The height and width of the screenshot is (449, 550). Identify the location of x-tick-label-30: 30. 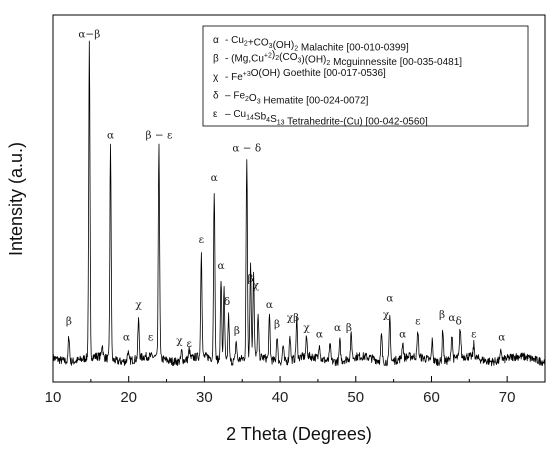
(204, 397).